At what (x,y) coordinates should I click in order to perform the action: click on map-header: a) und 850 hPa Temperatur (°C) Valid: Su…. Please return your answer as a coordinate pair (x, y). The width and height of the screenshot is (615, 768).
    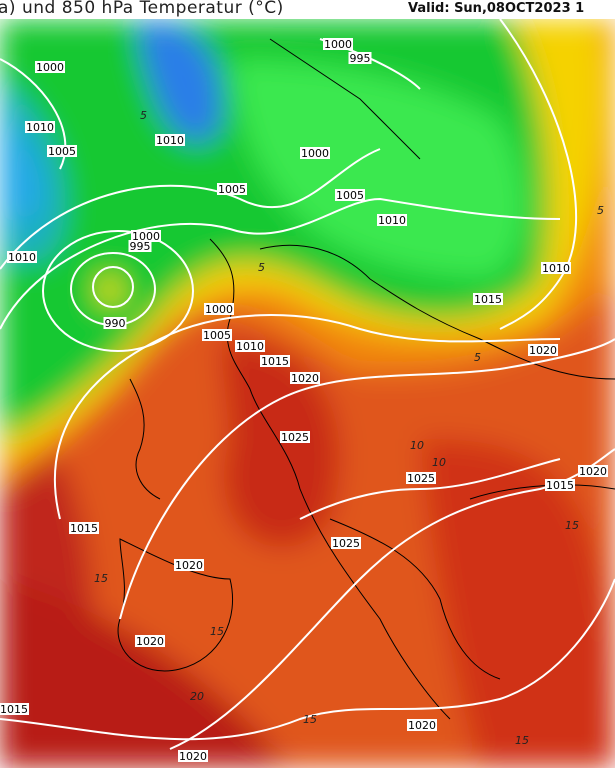
    Looking at the image, I should click on (307, 9).